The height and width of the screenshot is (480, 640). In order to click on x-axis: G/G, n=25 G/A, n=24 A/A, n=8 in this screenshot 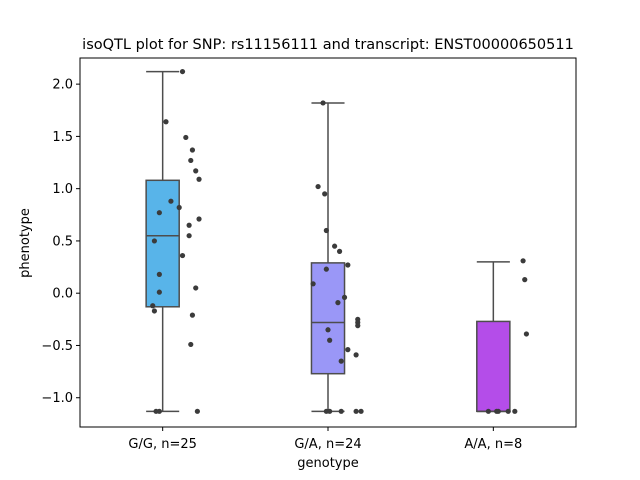, I will do `click(325, 439)`.